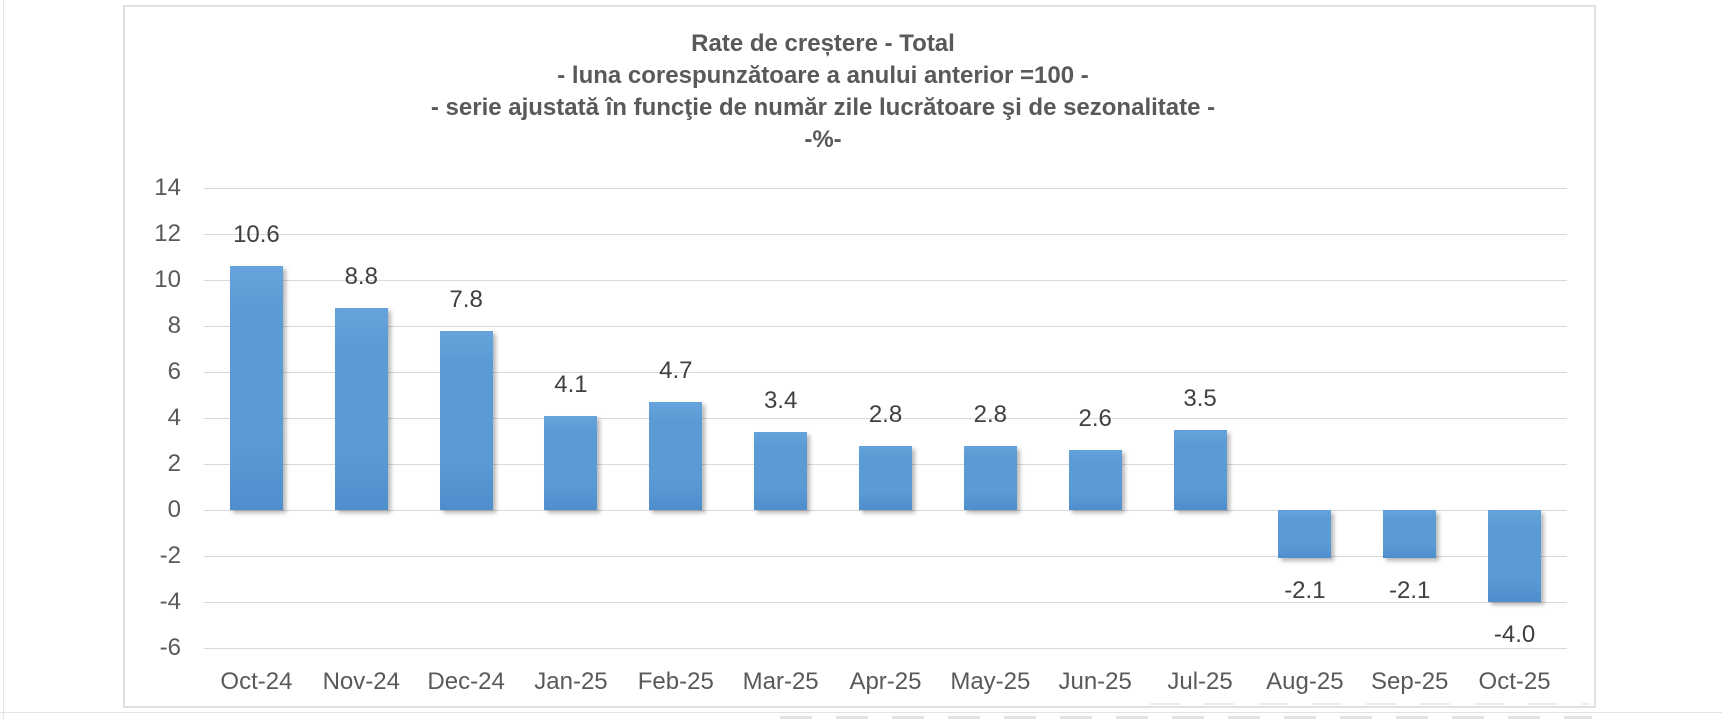  What do you see at coordinates (167, 187) in the screenshot?
I see `y-tick-label: 14` at bounding box center [167, 187].